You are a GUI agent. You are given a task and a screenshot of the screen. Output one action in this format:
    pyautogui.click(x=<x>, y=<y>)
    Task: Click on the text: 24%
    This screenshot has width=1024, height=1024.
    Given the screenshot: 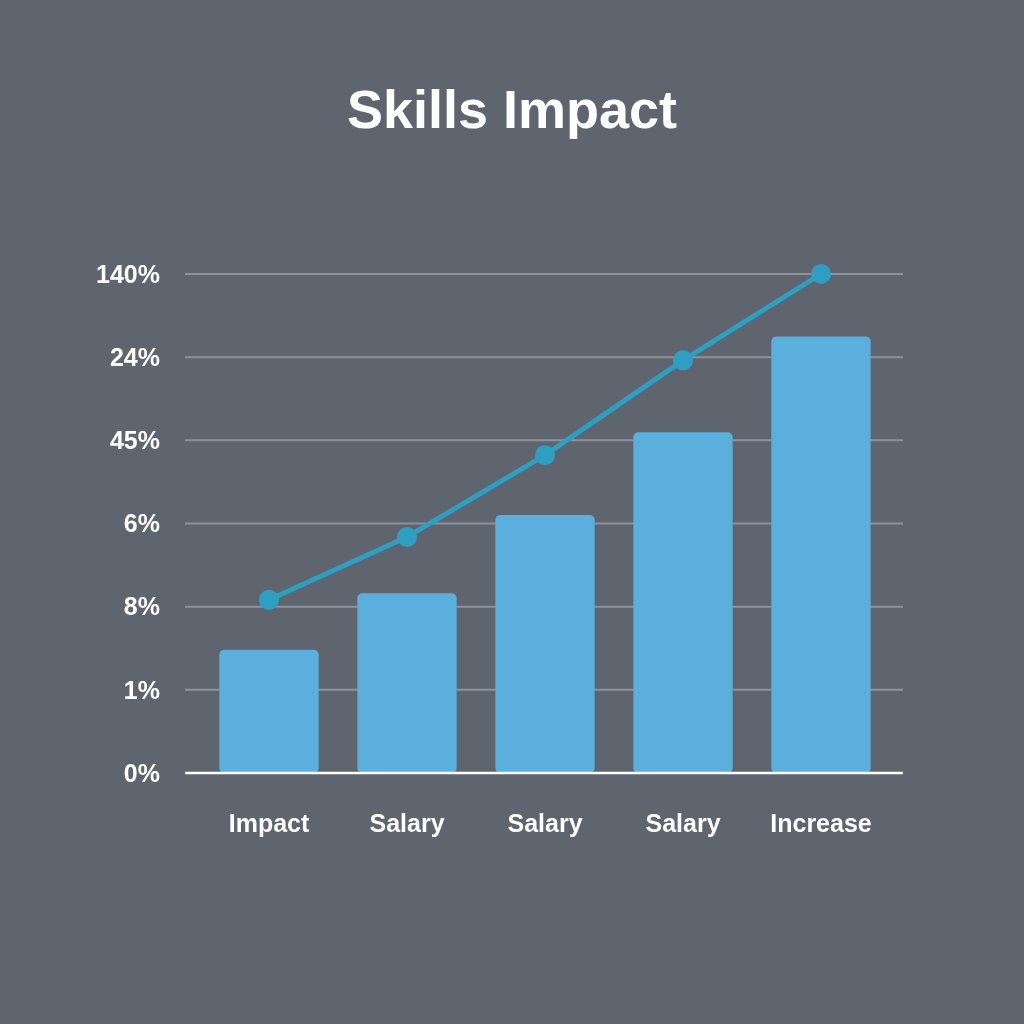 What is the action you would take?
    pyautogui.click(x=134, y=356)
    